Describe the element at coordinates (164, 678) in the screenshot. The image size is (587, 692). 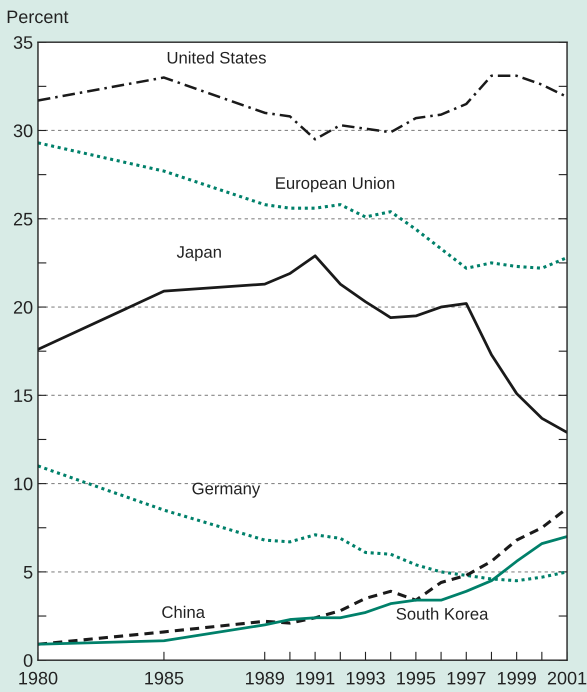
I see `x-tick-label: 1985` at that location.